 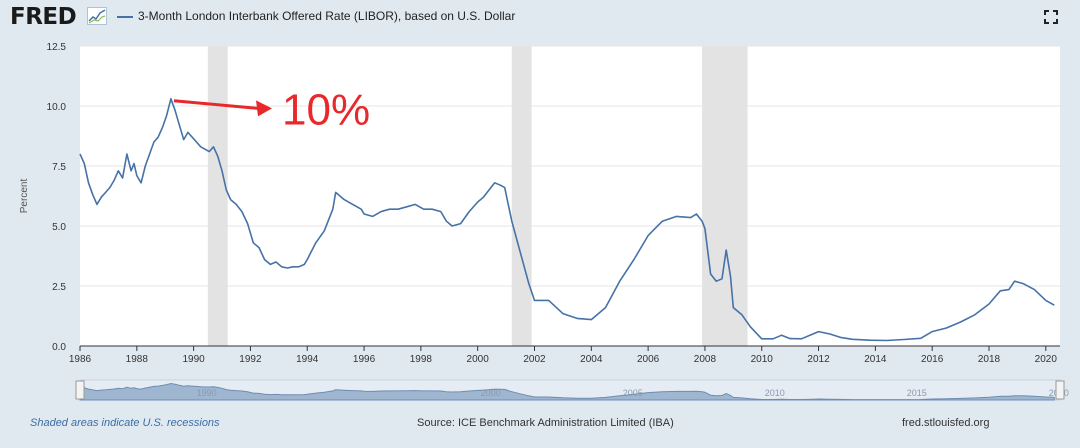 I want to click on navigator-series, so click(x=567, y=391).